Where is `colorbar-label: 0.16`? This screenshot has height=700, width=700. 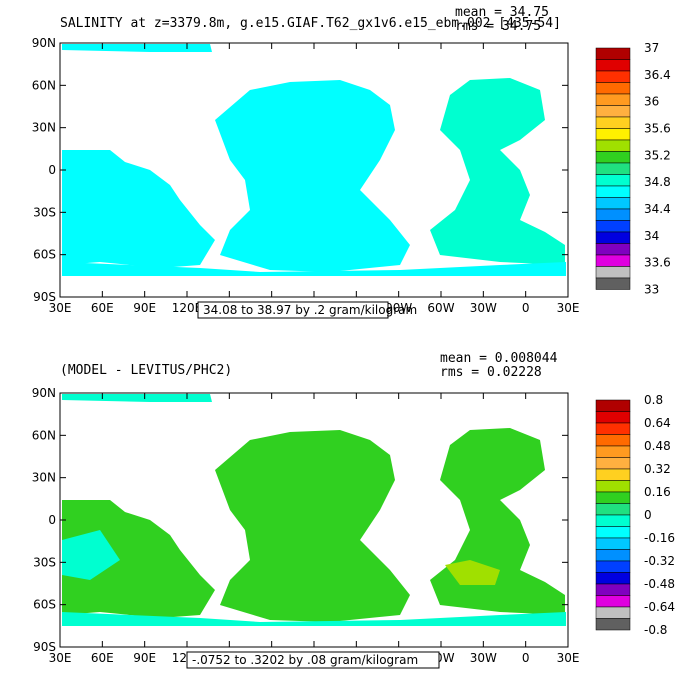
colorbar-label: 0.16 is located at coordinates (657, 492).